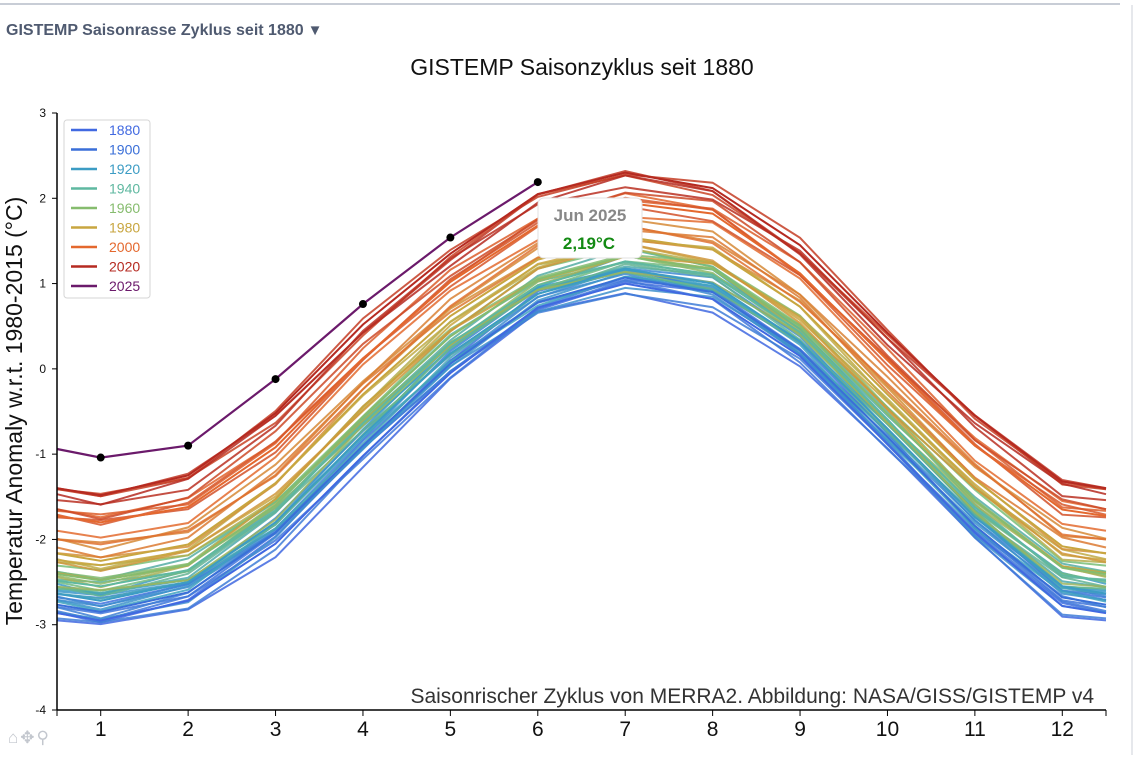 This screenshot has height=761, width=1136. I want to click on legend-label: 2020, so click(124, 267).